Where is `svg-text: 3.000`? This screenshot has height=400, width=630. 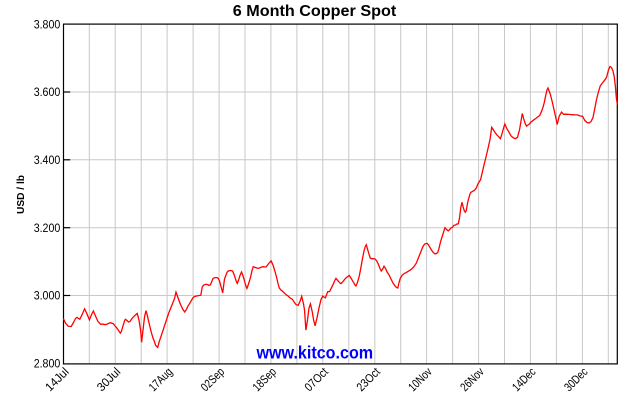
svg-text: 3.000 is located at coordinates (47, 296).